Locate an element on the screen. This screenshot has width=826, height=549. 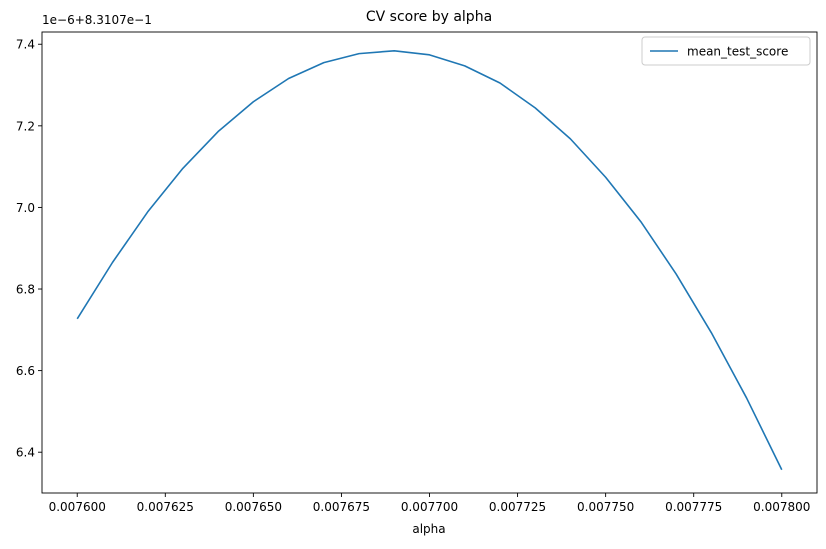
legend-label: mean_test_score is located at coordinates (737, 52).